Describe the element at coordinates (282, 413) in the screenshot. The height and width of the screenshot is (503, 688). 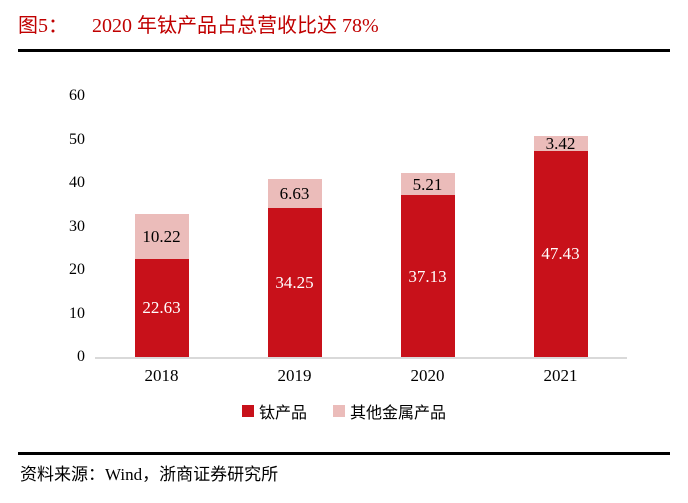
I see `legend-label: 钛产品` at that location.